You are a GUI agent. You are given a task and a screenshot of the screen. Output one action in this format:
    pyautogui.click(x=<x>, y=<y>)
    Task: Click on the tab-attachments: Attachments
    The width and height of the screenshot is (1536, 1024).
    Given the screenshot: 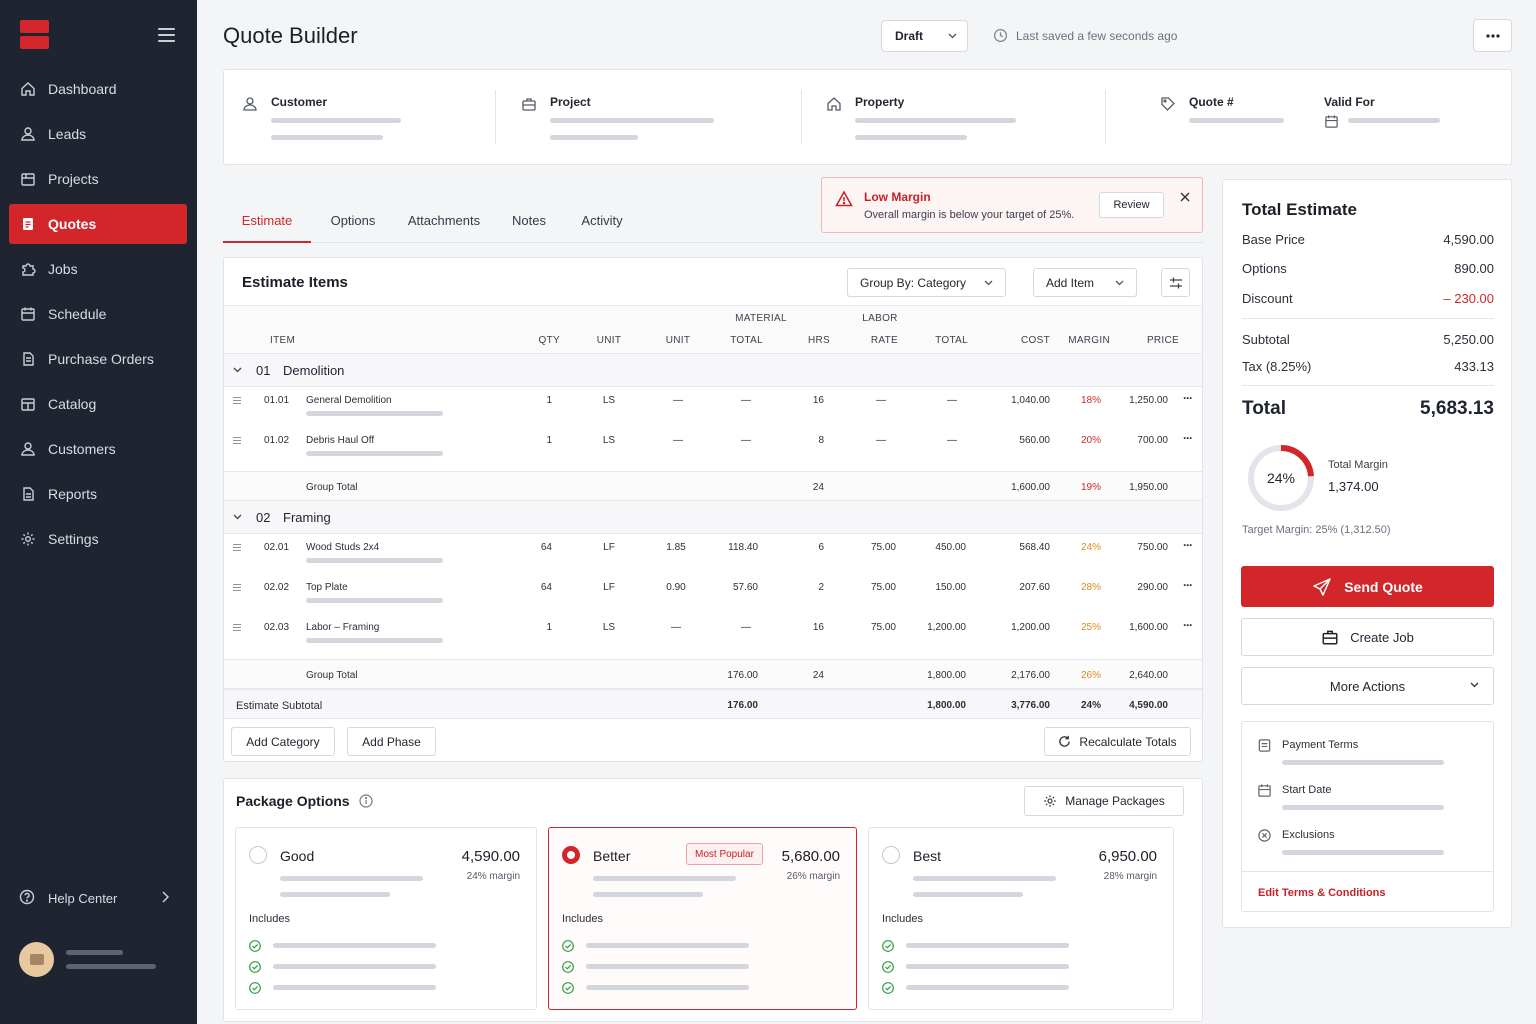 What is the action you would take?
    pyautogui.click(x=444, y=220)
    